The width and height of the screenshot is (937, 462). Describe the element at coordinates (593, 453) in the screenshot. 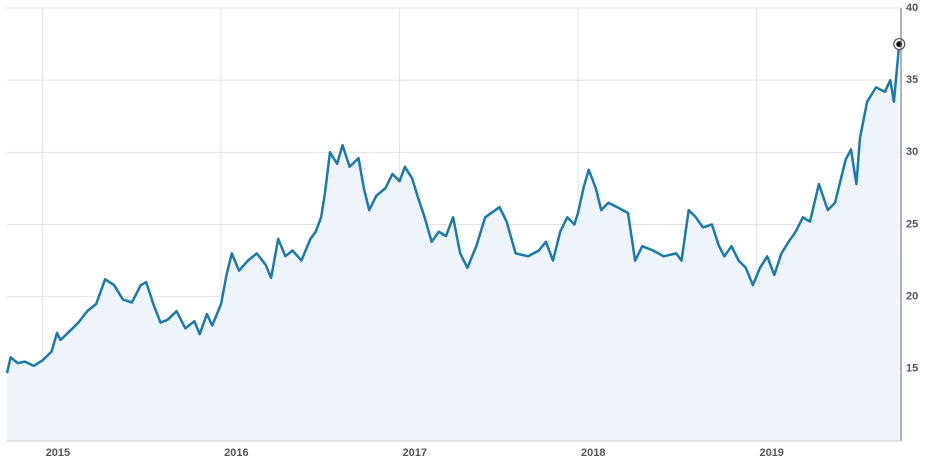

I see `x-tick-label: 2018` at that location.